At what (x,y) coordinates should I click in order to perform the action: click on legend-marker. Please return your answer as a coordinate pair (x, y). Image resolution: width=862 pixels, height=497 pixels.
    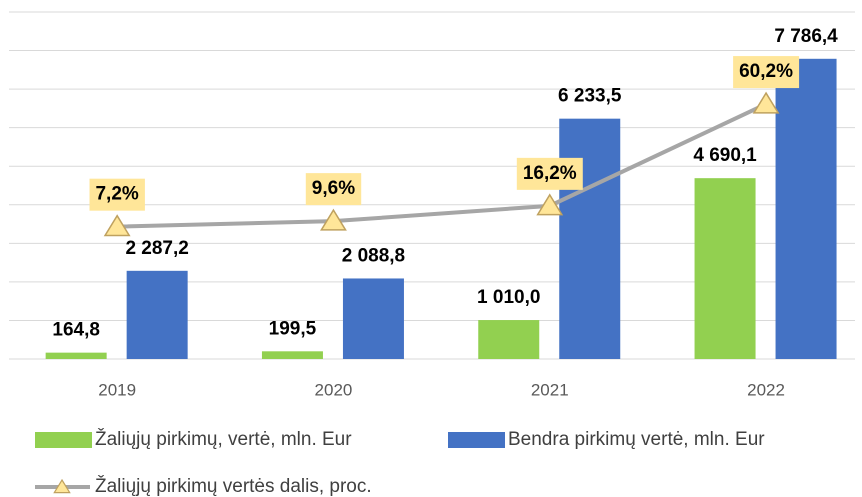
    Looking at the image, I should click on (62, 486).